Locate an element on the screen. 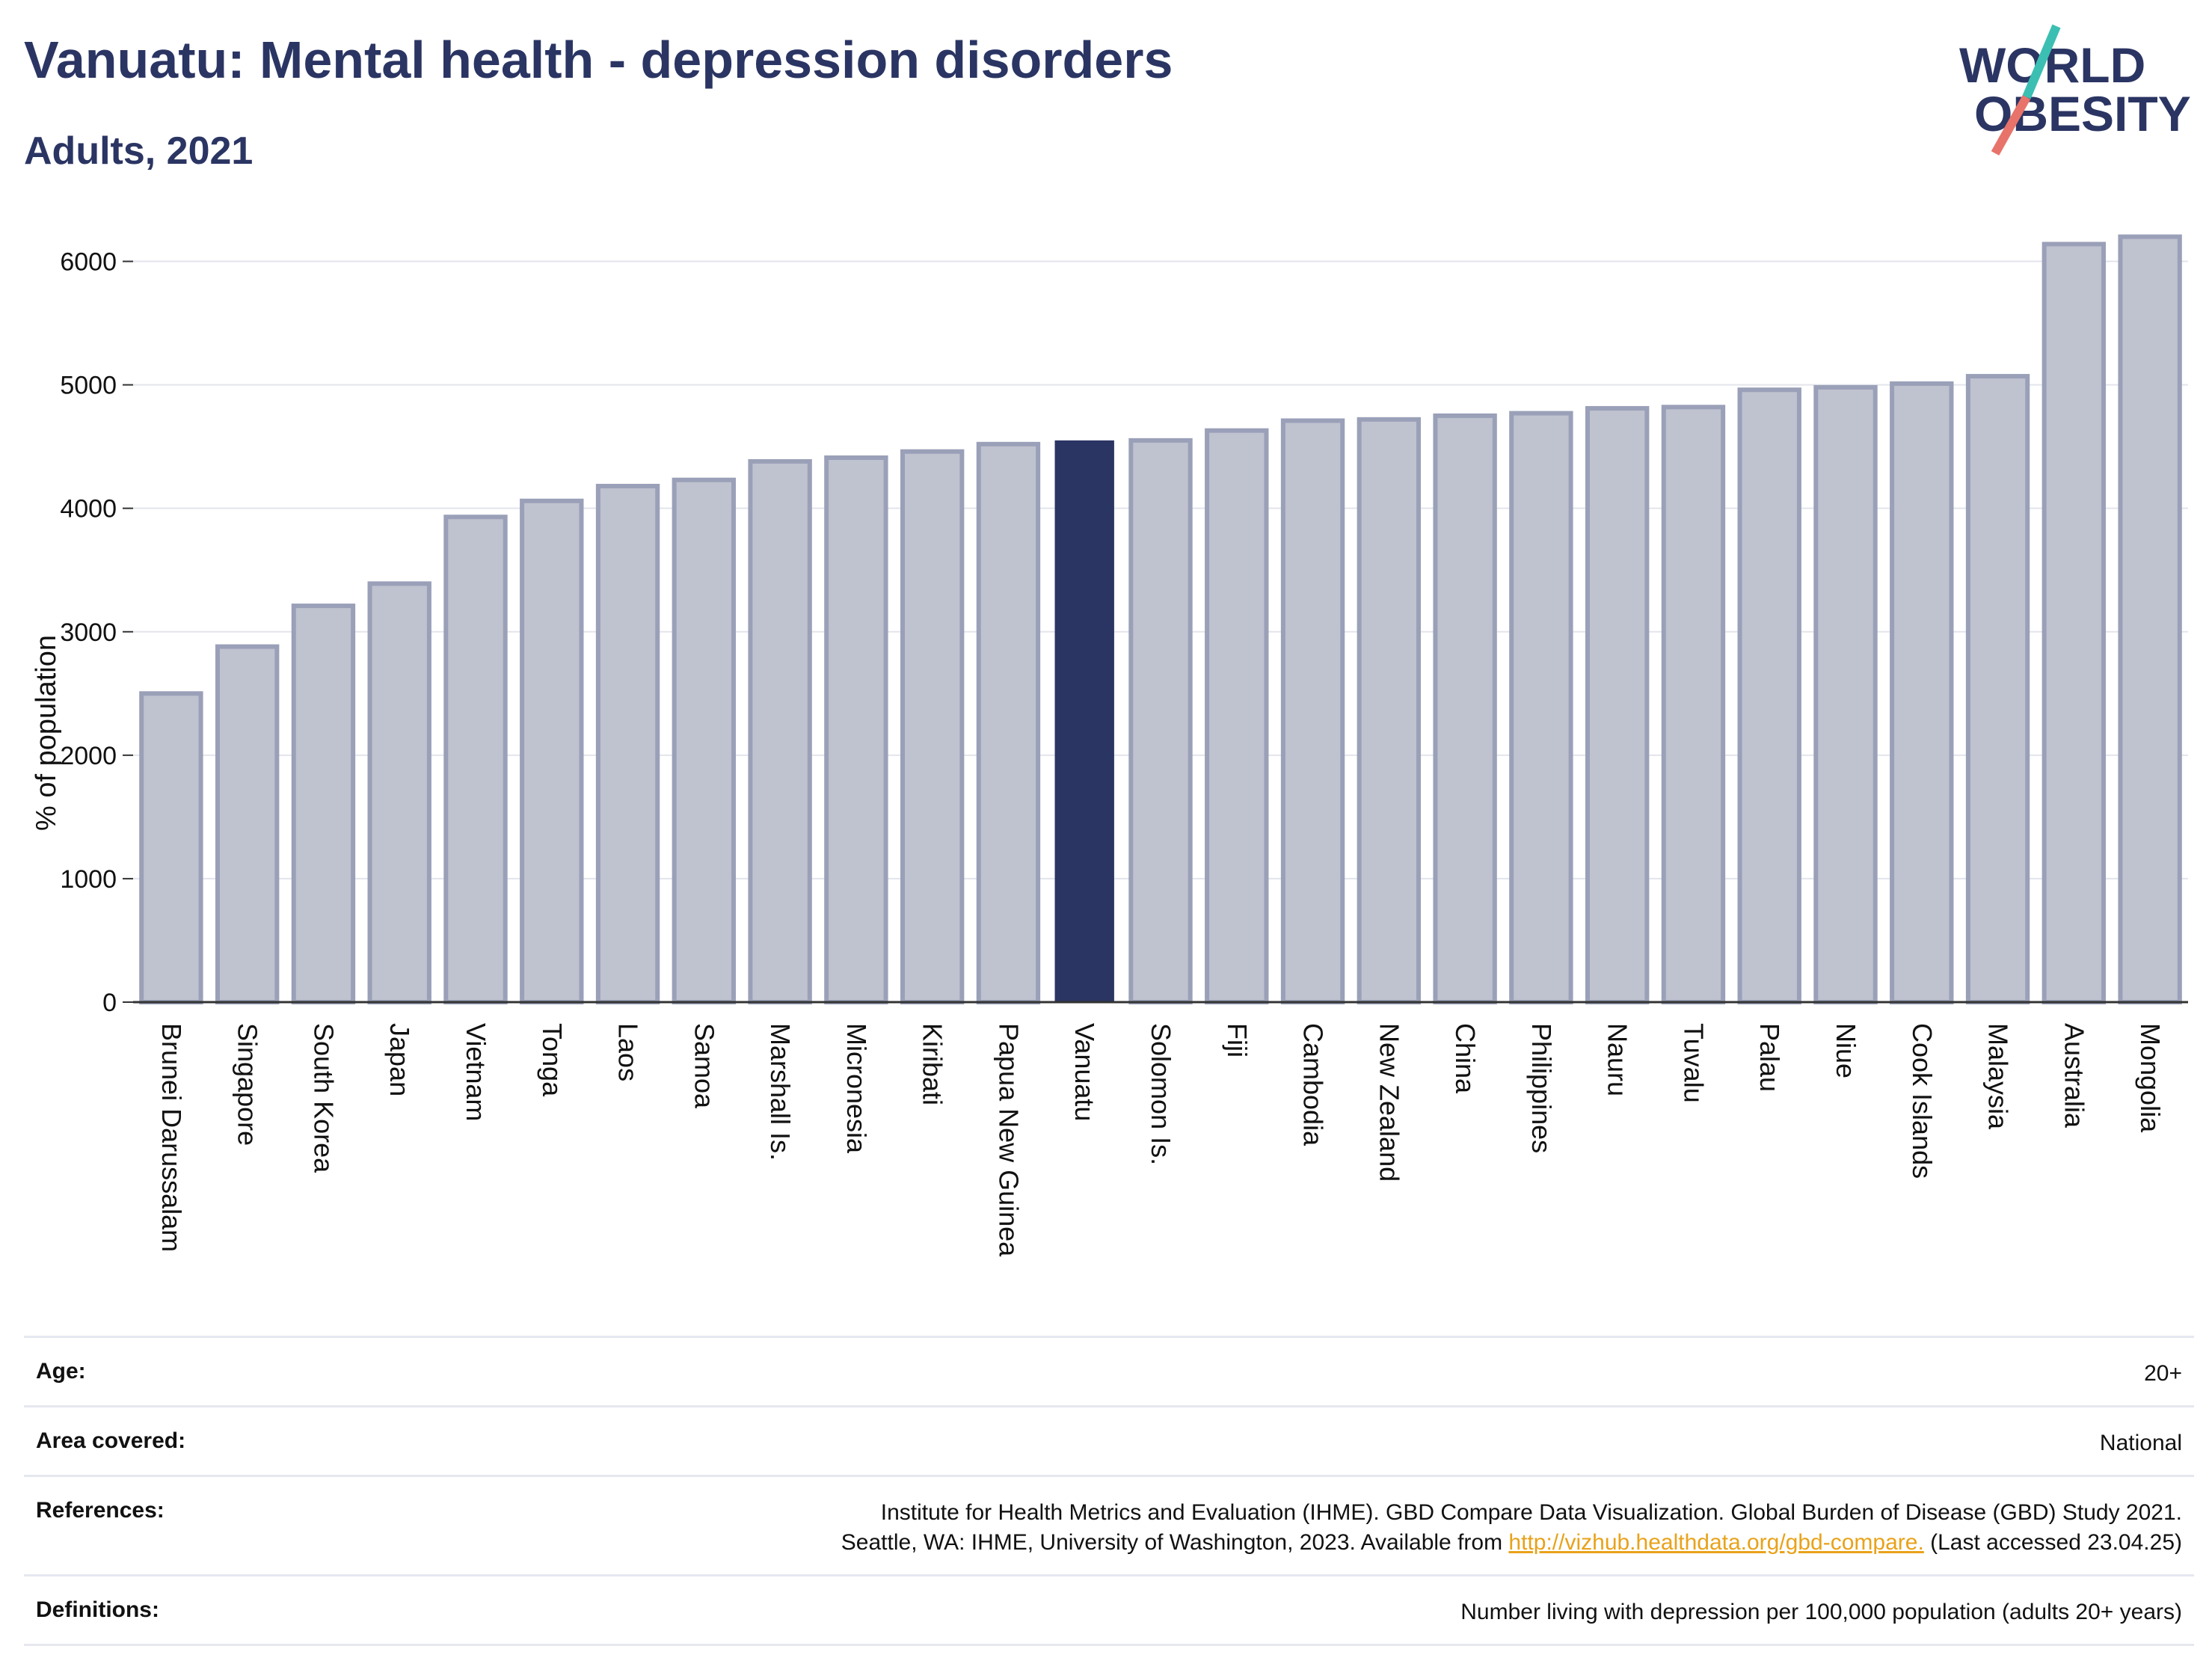  area-value: National is located at coordinates (2140, 1443).